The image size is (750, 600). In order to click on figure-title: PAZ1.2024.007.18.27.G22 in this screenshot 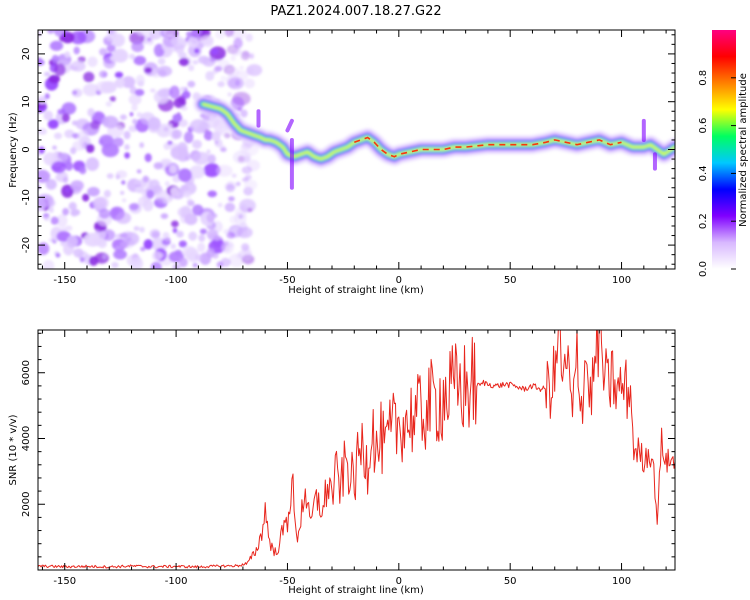, I will do `click(355, 11)`.